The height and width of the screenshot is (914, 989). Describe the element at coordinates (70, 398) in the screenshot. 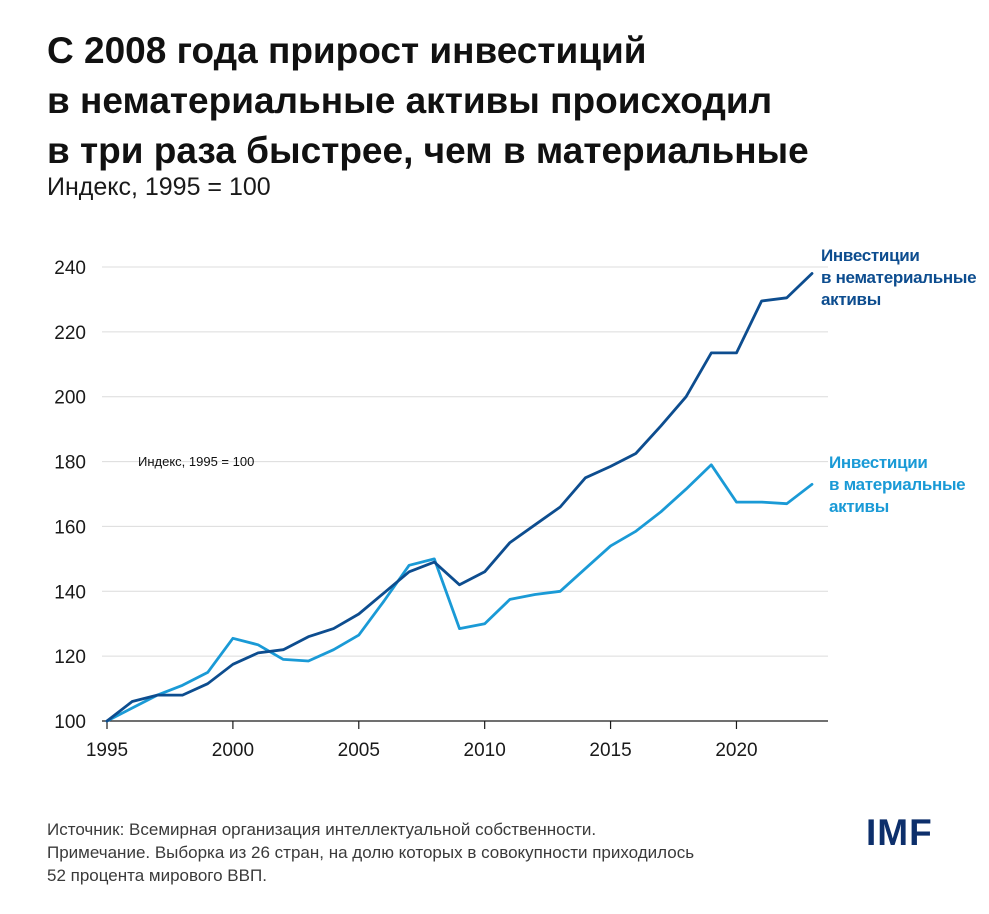

I see `y-tick-label-200: 200` at that location.